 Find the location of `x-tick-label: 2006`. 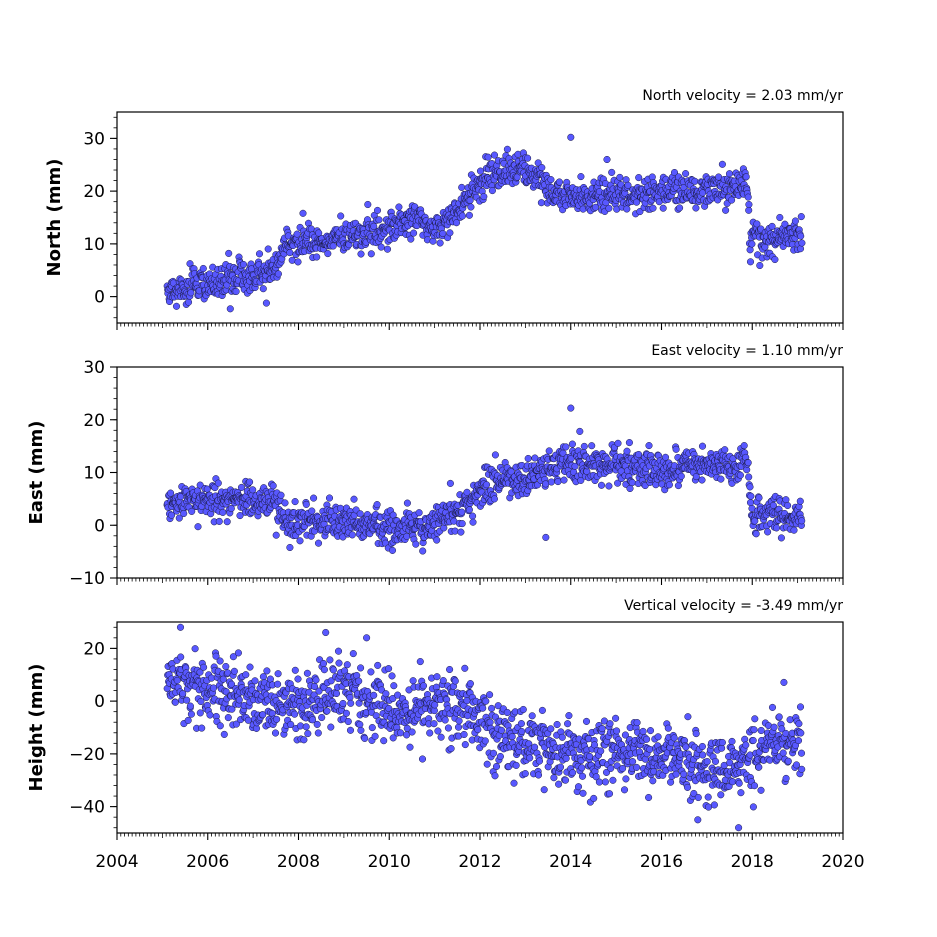

x-tick-label: 2006 is located at coordinates (207, 862).